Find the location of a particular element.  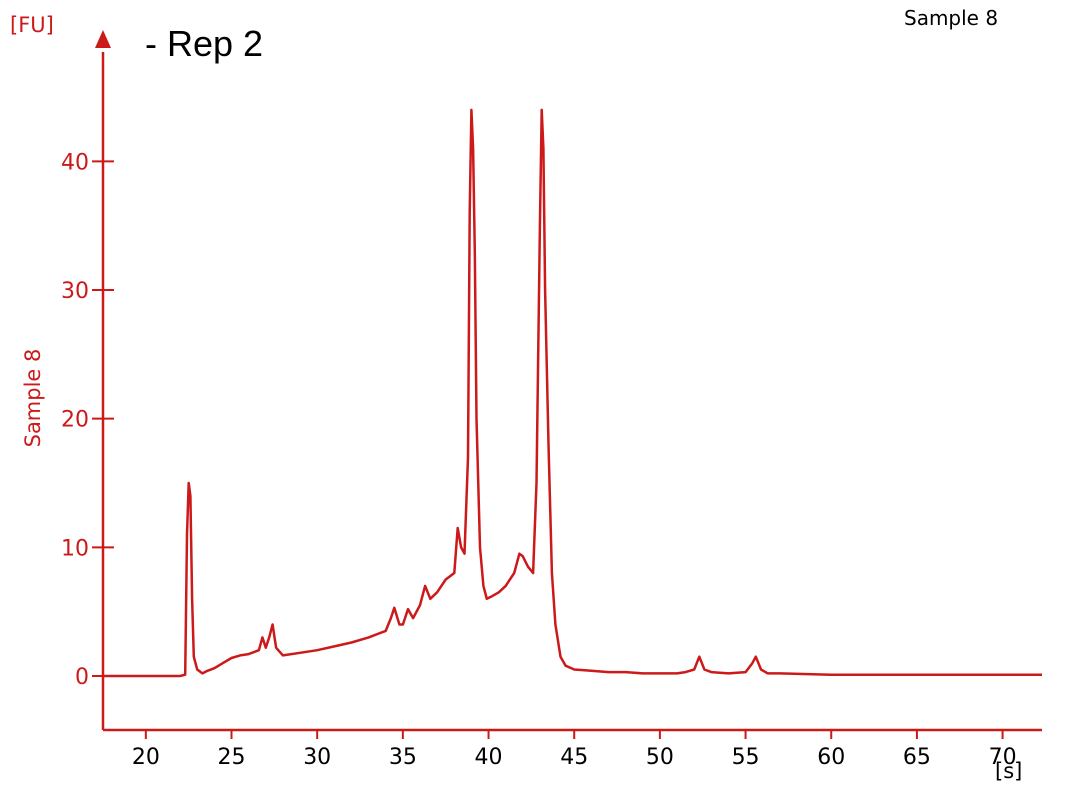

y-unit-label: [FU] is located at coordinates (32, 25).